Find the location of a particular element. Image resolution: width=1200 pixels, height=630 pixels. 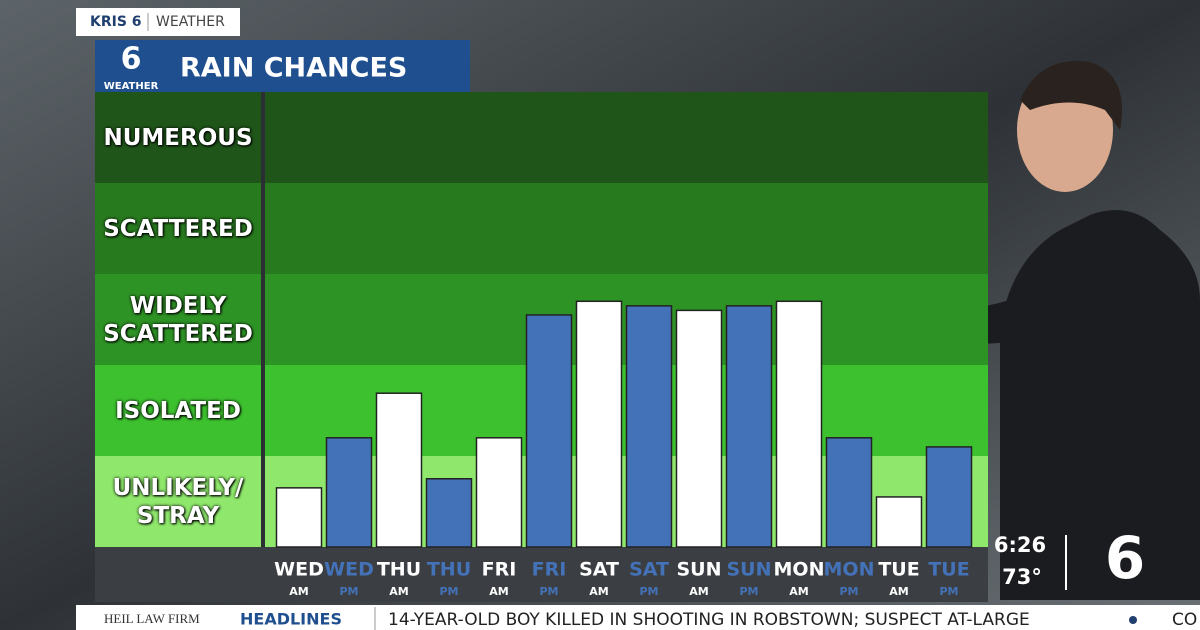

y-tick-label: ISOLATED is located at coordinates (178, 410).